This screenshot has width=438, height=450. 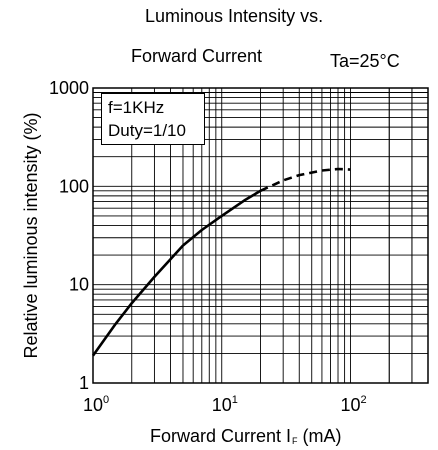 What do you see at coordinates (234, 16) in the screenshot?
I see `chart-title-line1: Luminous Intensity vs.` at bounding box center [234, 16].